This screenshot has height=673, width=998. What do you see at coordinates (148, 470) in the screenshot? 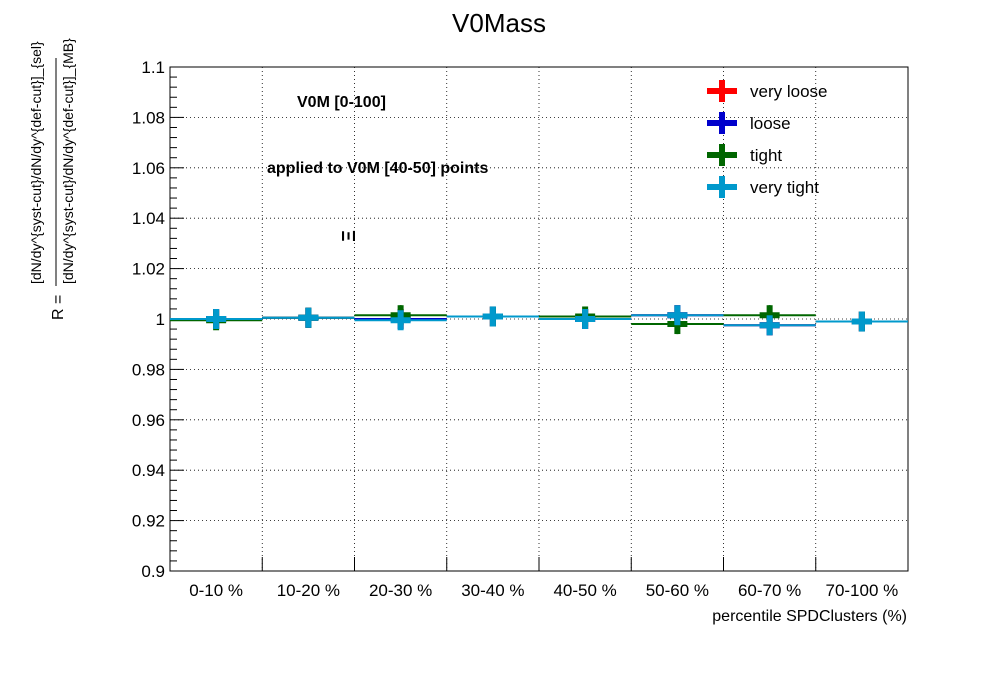
I see `y-tick-label: 0.94` at bounding box center [148, 470].